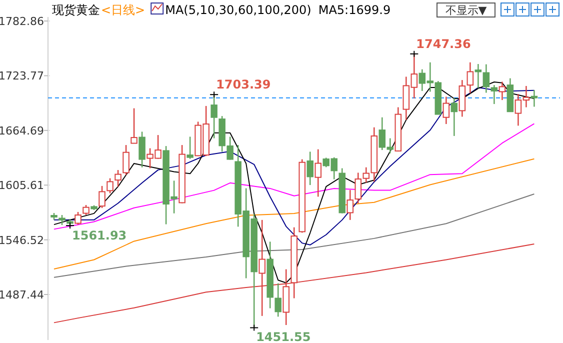 The height and width of the screenshot is (343, 563). What do you see at coordinates (22, 21) in the screenshot?
I see `y-tick-label: 1782.86` at bounding box center [22, 21].